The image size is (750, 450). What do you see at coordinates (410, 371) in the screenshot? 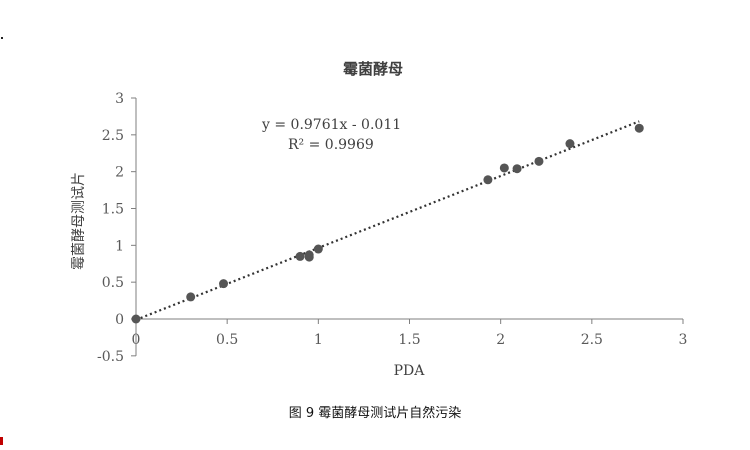
I see `x-axis-label: PDA` at bounding box center [410, 371].